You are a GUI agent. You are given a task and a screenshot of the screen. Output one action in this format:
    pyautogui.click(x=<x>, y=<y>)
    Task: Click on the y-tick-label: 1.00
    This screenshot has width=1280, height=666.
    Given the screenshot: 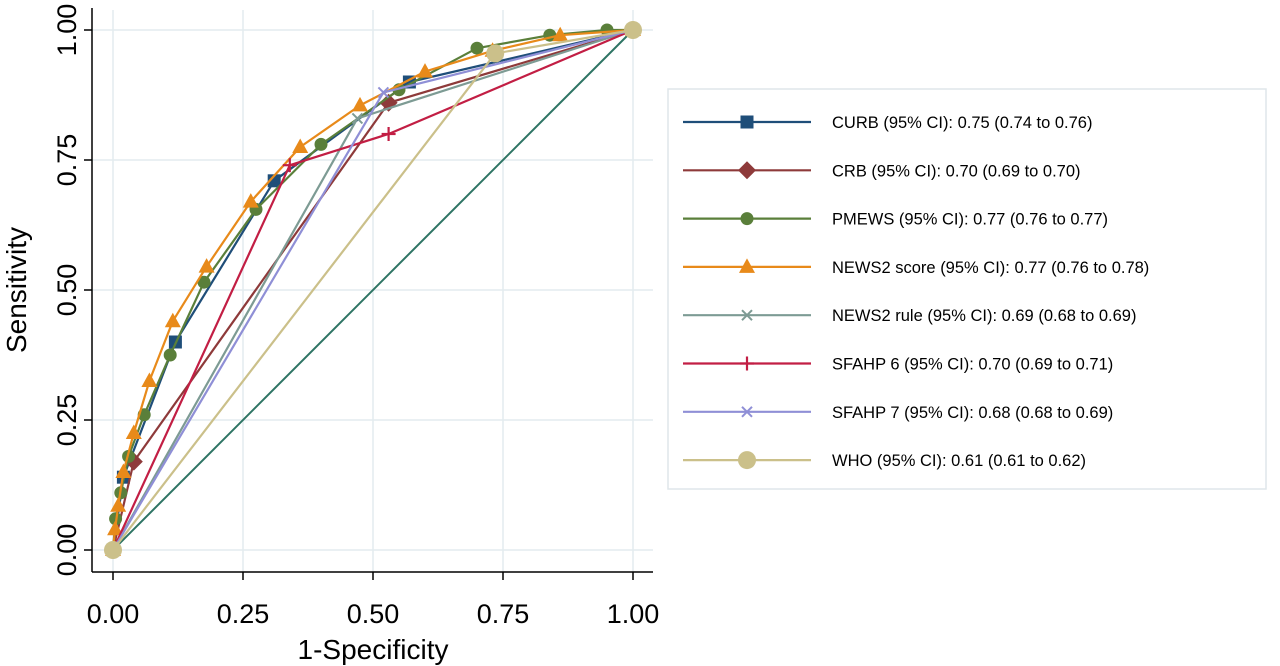 What is the action you would take?
    pyautogui.click(x=67, y=30)
    